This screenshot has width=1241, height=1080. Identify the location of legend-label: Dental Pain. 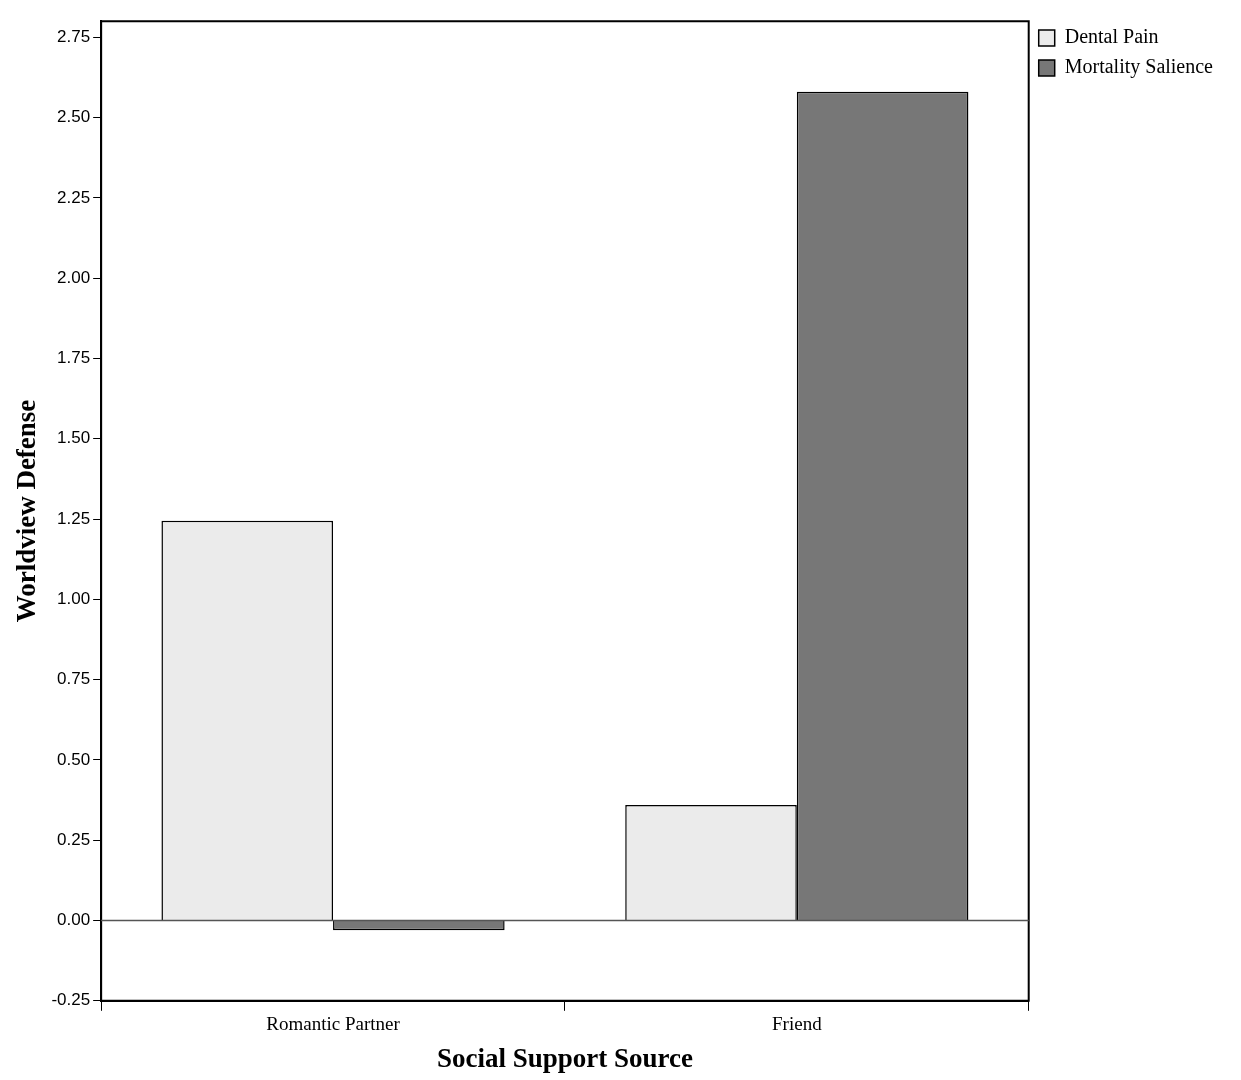
(1111, 36).